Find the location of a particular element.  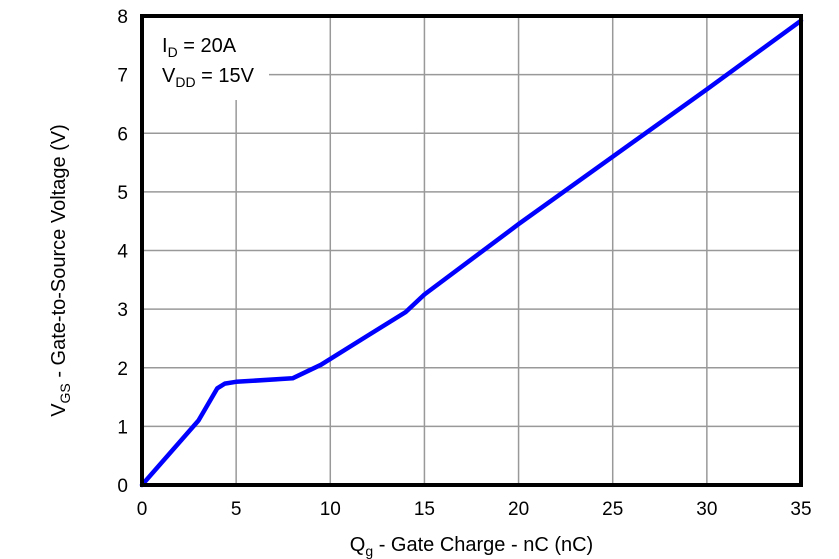

x-tick-label: 0 is located at coordinates (142, 509).